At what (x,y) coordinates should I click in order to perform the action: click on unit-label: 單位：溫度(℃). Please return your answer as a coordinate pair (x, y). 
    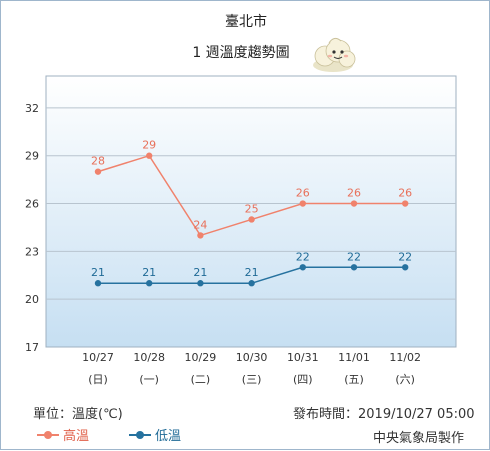
    Looking at the image, I should click on (78, 414).